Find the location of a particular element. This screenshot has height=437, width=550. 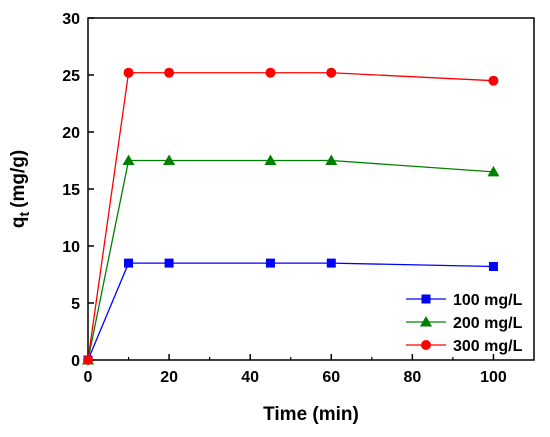

x-axis-title: Time (min) is located at coordinates (311, 414).